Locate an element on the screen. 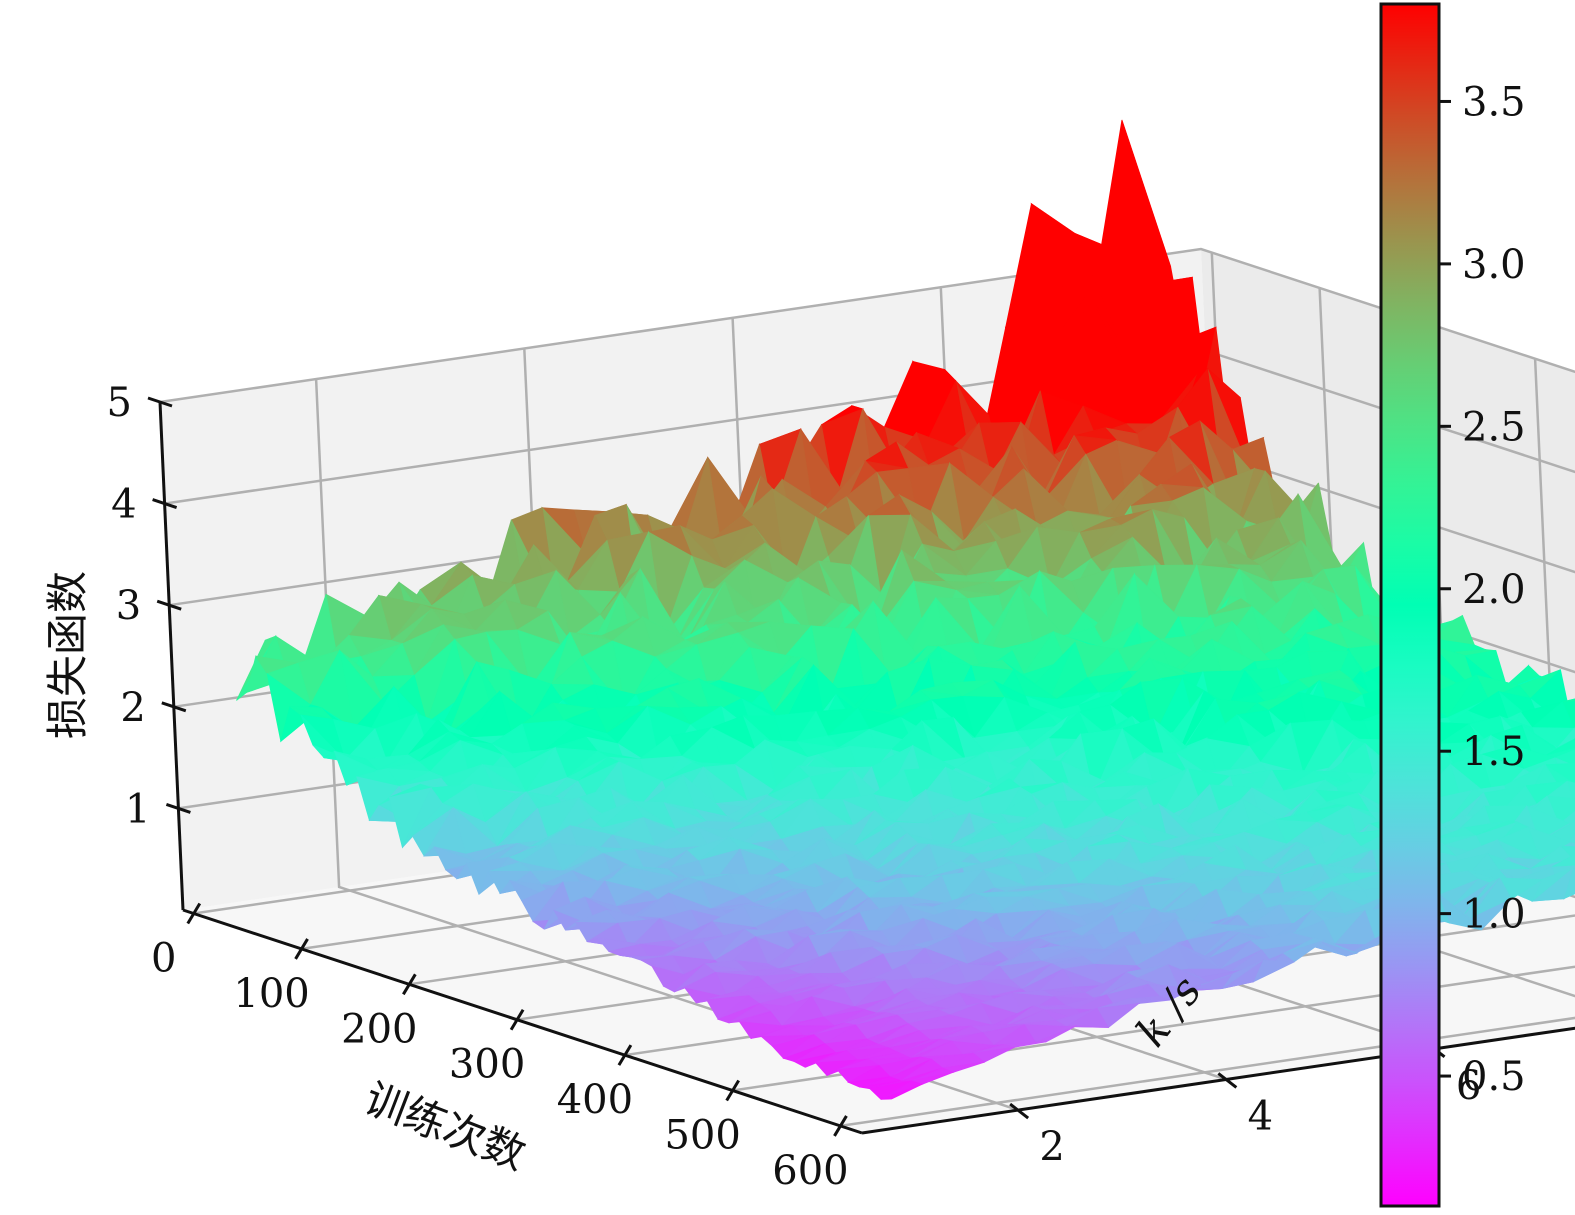  colorbar-tick-label: 0.5 is located at coordinates (1494, 1077).